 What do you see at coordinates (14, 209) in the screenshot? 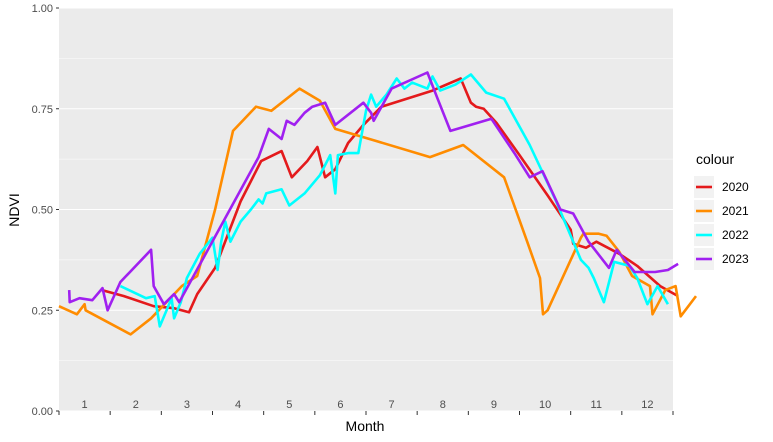
I see `y-axis-title: NDVI` at bounding box center [14, 209].